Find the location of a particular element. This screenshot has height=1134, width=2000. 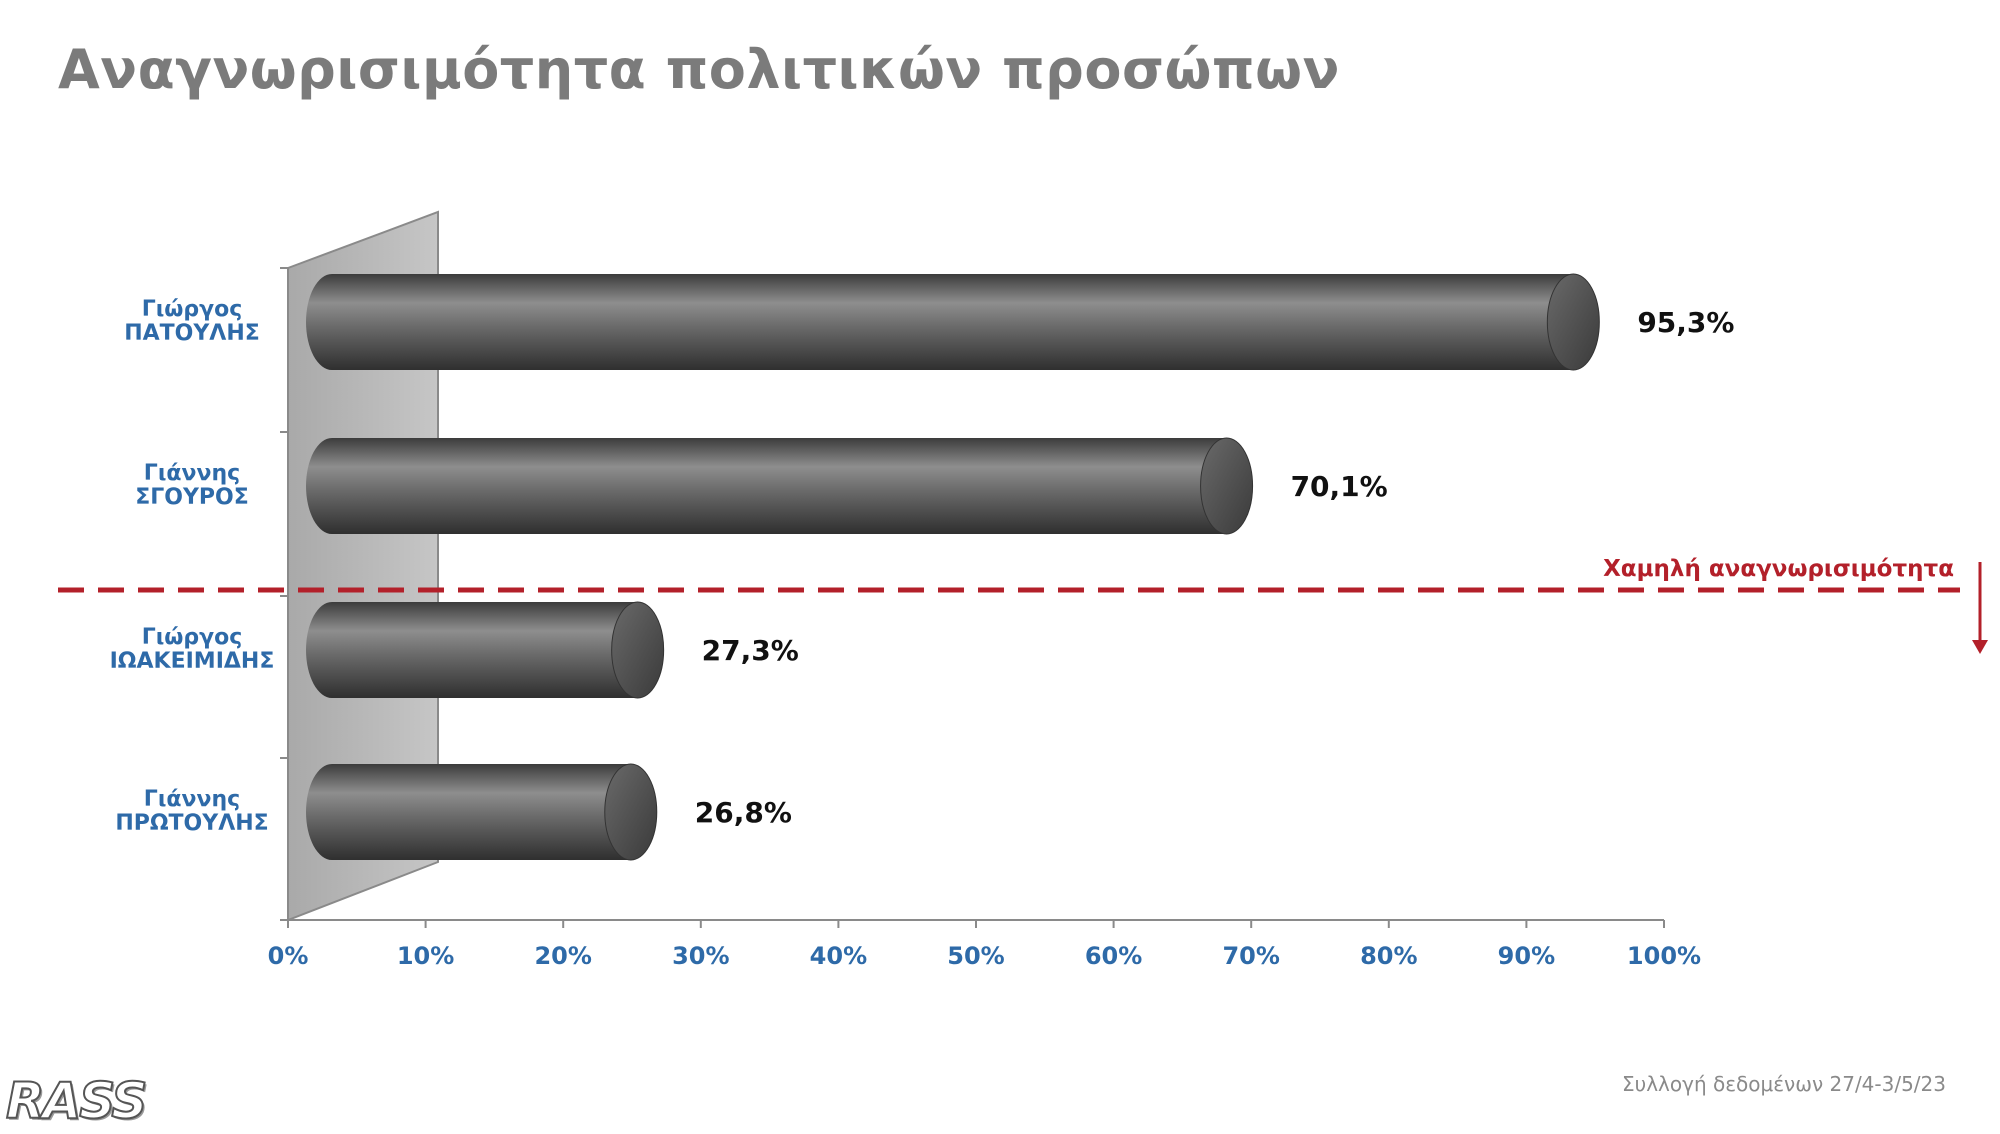

x-tick-label: 40% is located at coordinates (838, 956).